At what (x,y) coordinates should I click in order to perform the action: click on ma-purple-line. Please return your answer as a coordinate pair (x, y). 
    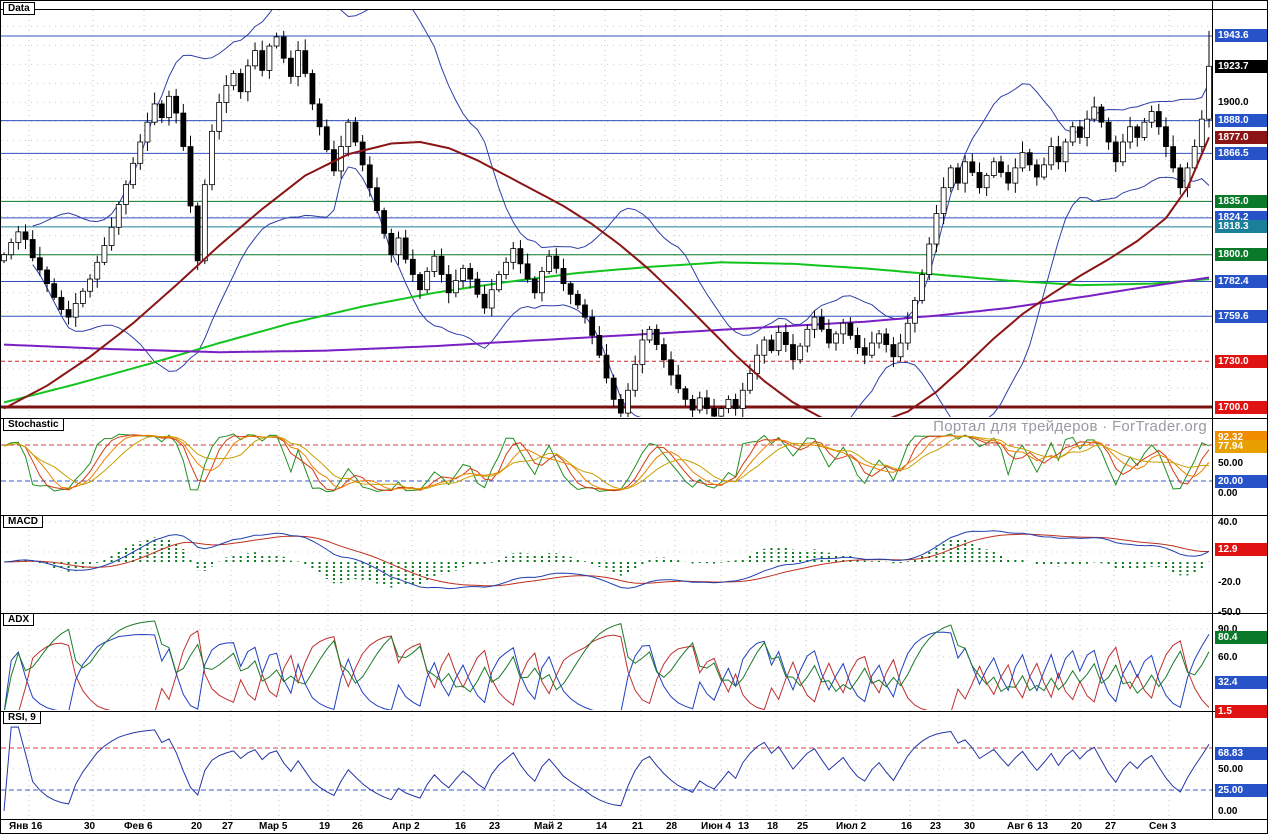
    Looking at the image, I should click on (606, 315).